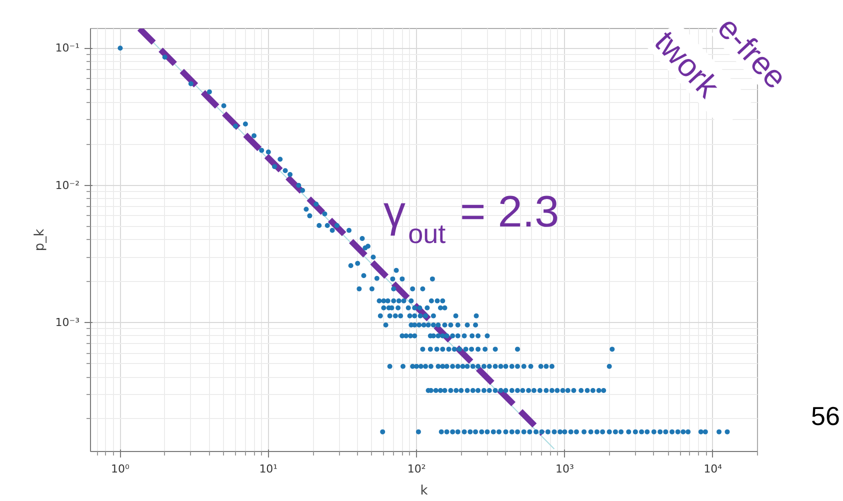 The height and width of the screenshot is (501, 843). What do you see at coordinates (713, 469) in the screenshot?
I see `x-tick-label: 10⁴` at bounding box center [713, 469].